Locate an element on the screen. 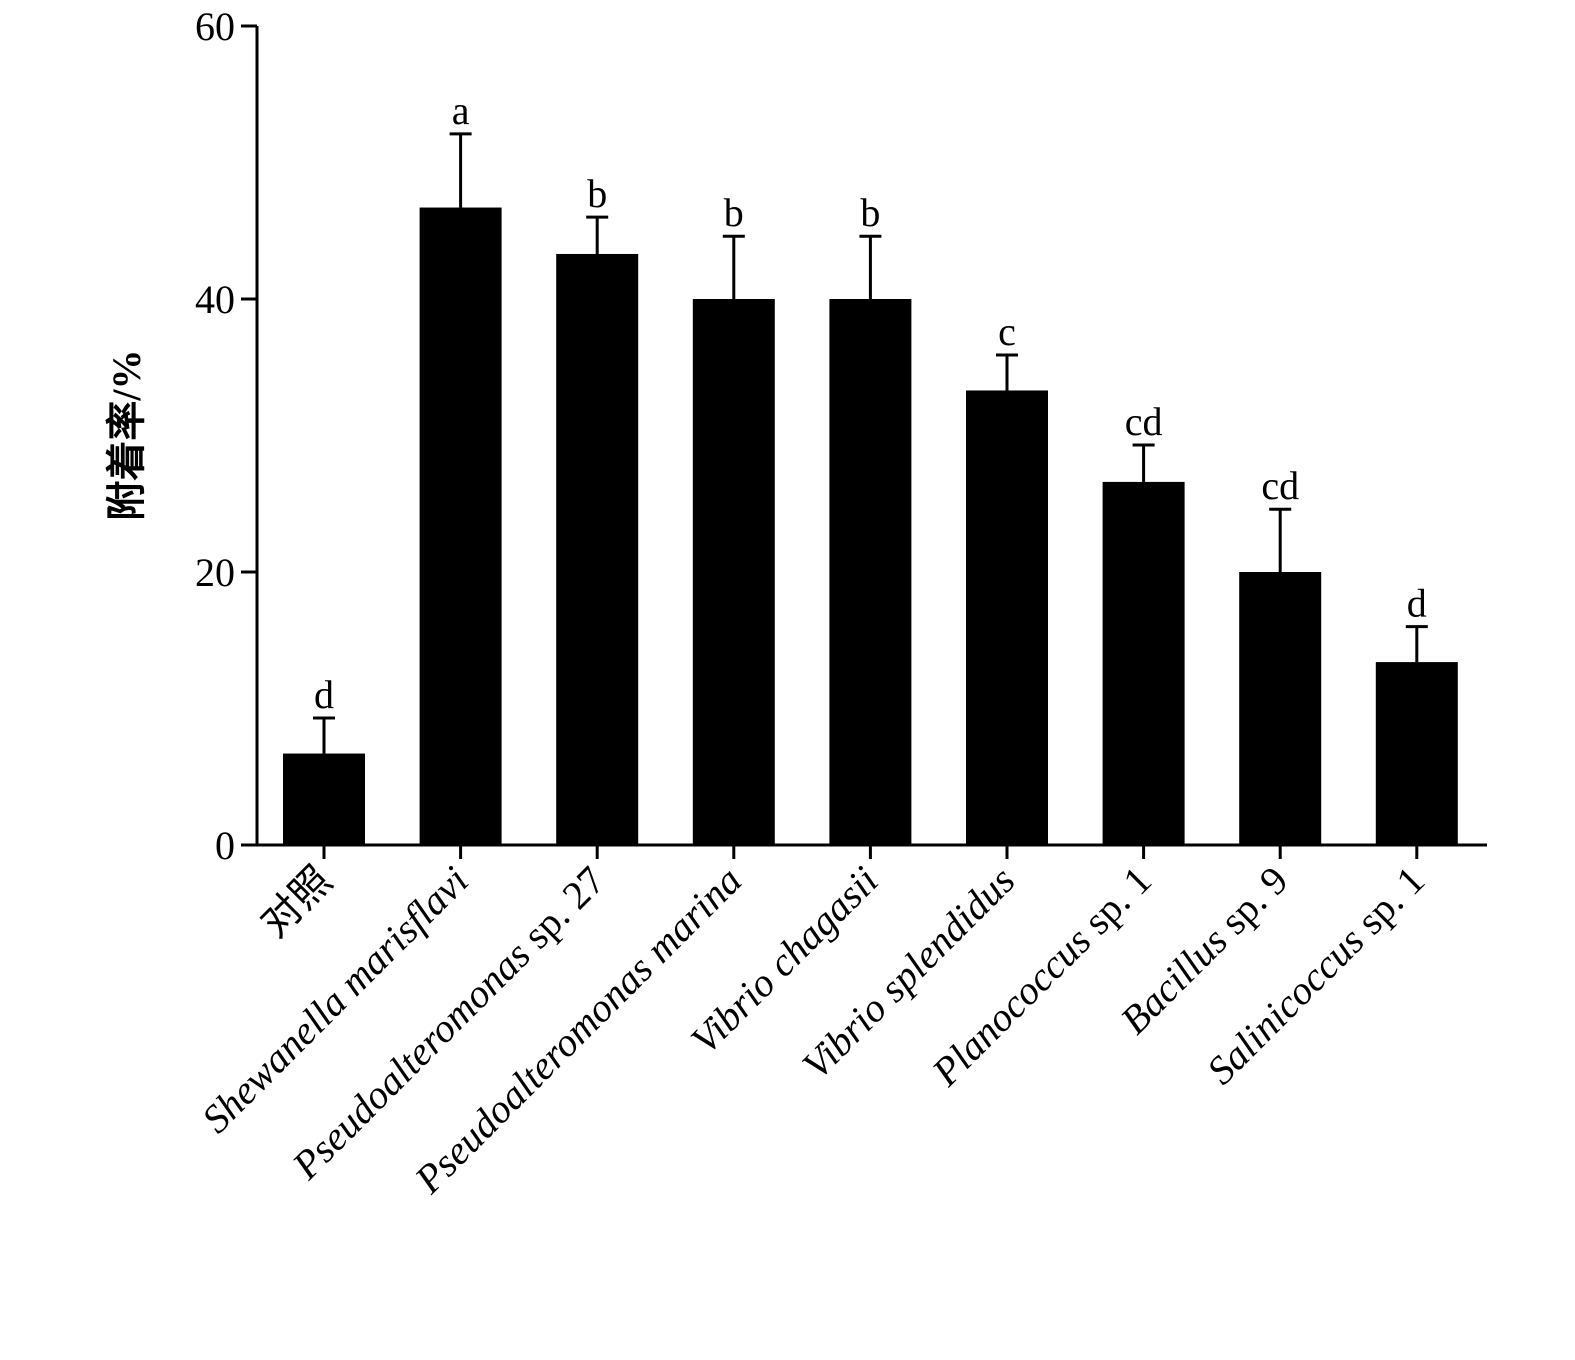 The image size is (1575, 1360). y-tick-label: 40 is located at coordinates (215, 299).